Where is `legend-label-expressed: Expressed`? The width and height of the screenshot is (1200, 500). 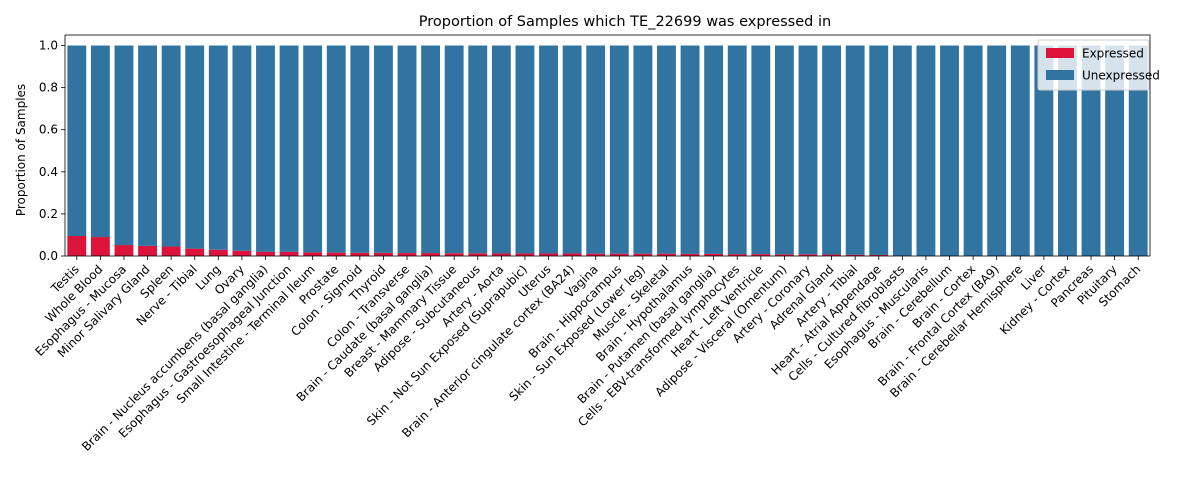
legend-label-expressed: Expressed is located at coordinates (1113, 54).